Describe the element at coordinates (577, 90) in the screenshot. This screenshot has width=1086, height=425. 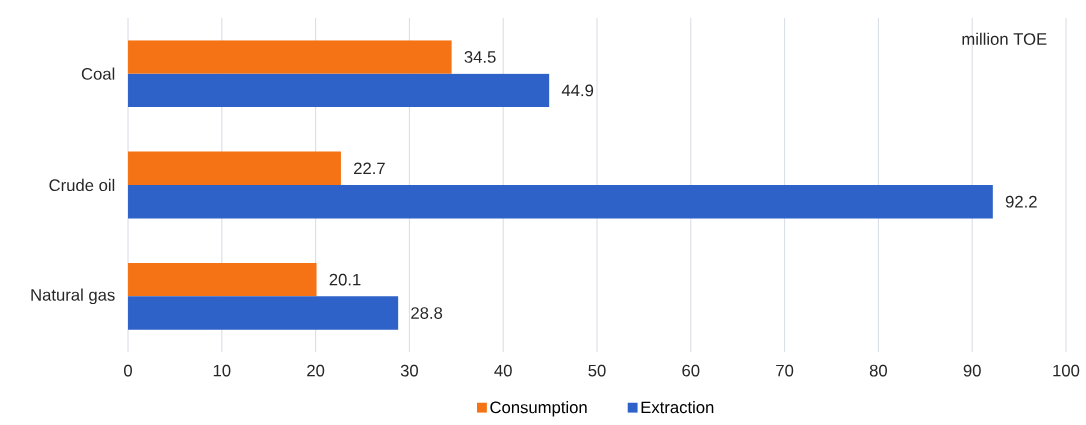
I see `data-label: 44.9` at that location.